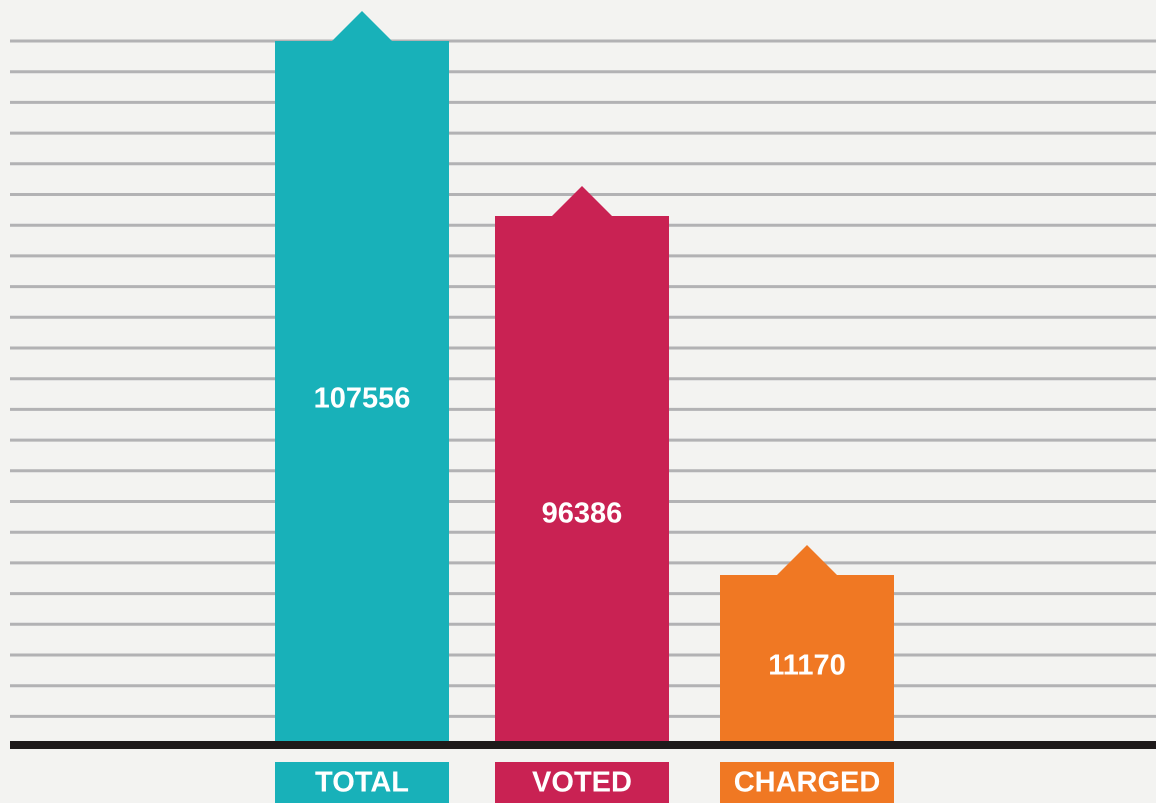 The width and height of the screenshot is (1156, 803). I want to click on bar-label: VOTED, so click(582, 783).